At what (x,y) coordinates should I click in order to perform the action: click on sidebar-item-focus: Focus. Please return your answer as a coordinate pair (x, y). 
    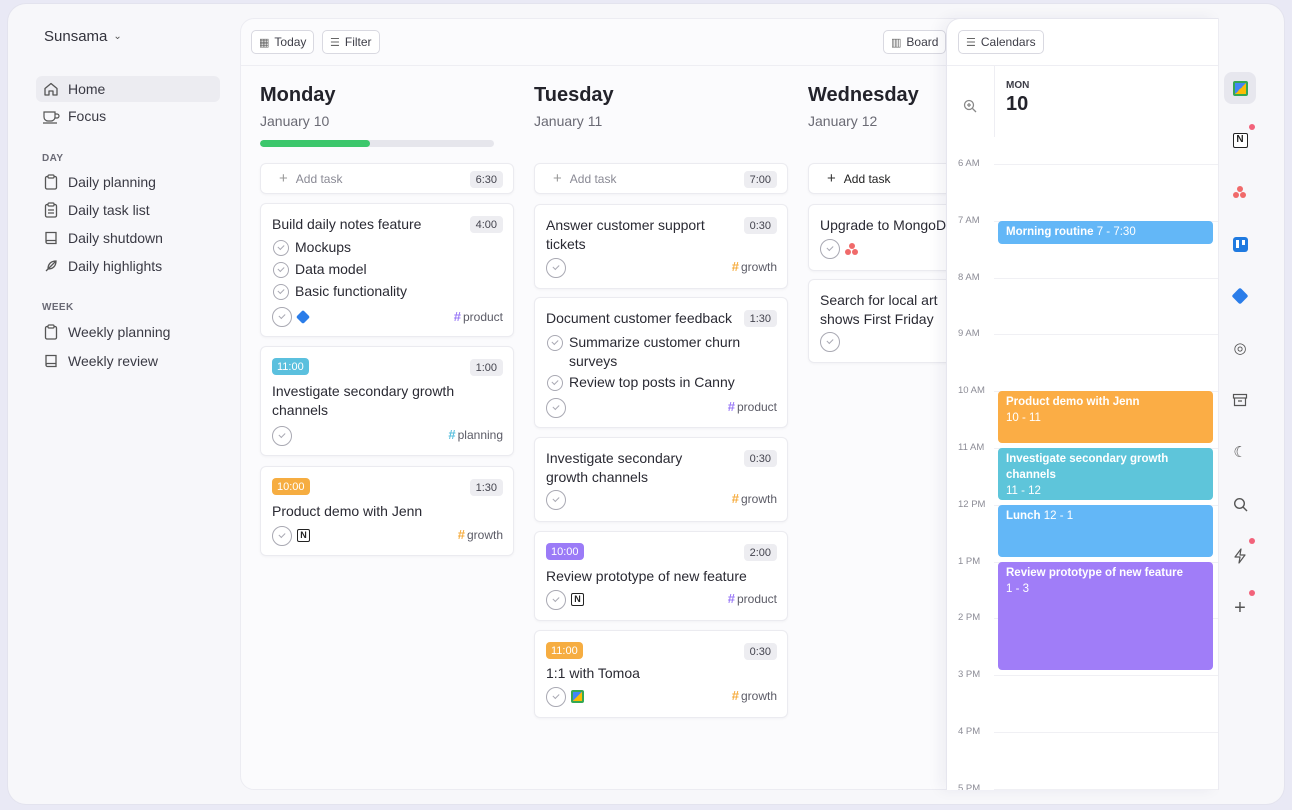
    Looking at the image, I should click on (128, 116).